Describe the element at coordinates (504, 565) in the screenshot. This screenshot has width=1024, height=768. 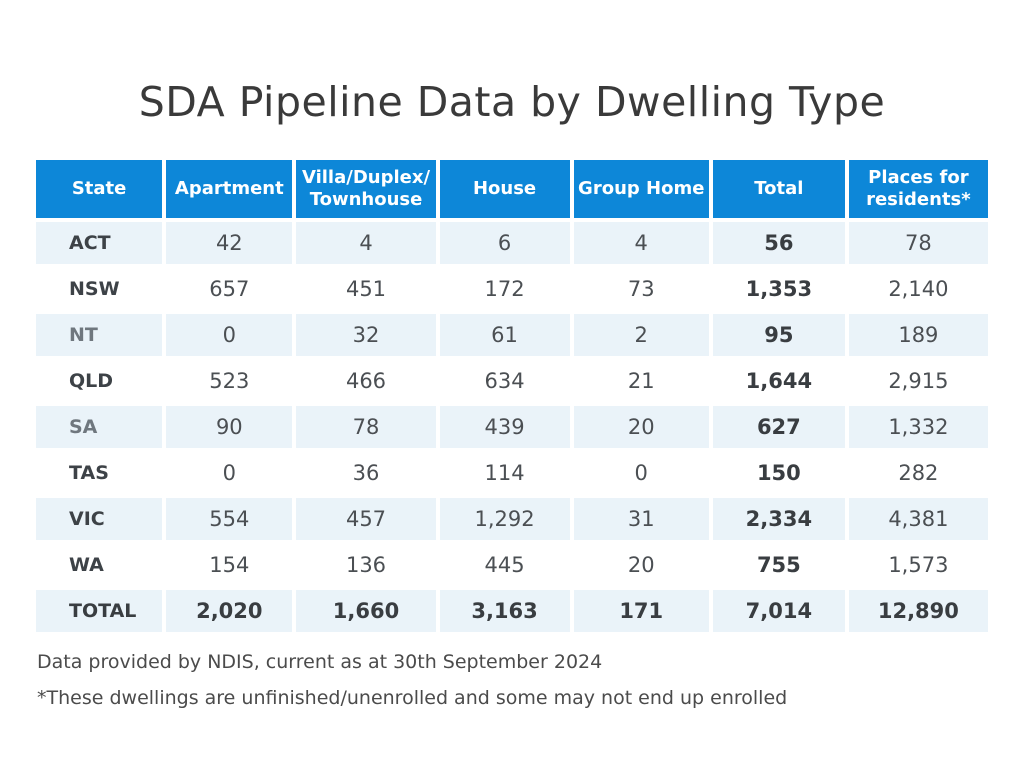
I see `house-value-cell: 445` at that location.